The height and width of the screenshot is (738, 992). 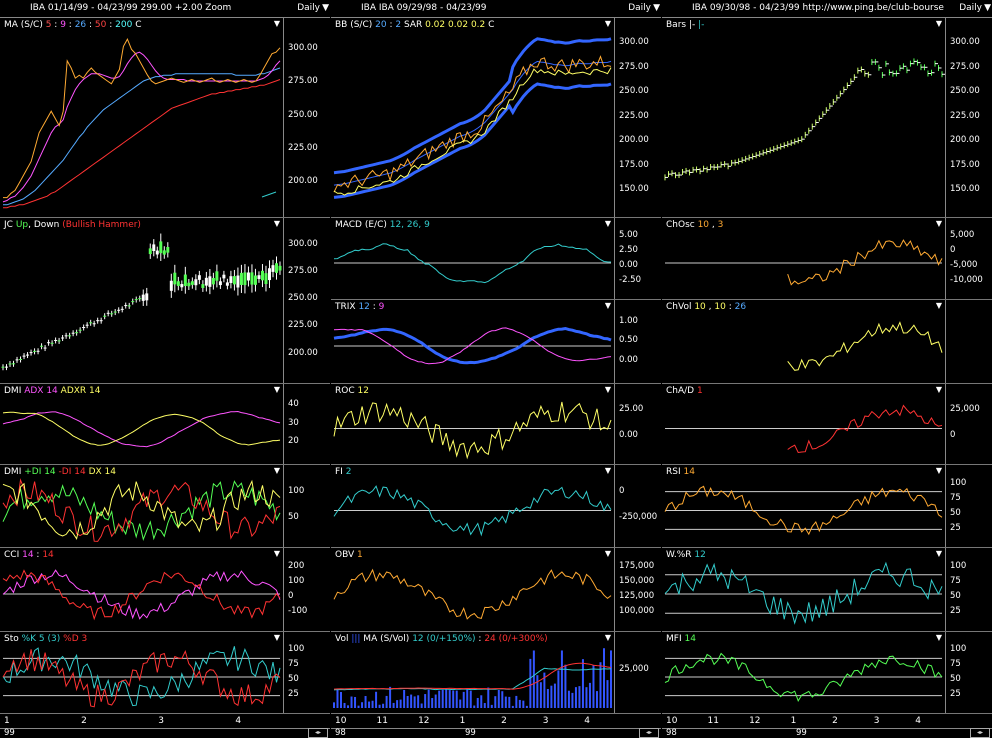 What do you see at coordinates (435, 25) in the screenshot?
I see `label-segment: 0.02` at bounding box center [435, 25].